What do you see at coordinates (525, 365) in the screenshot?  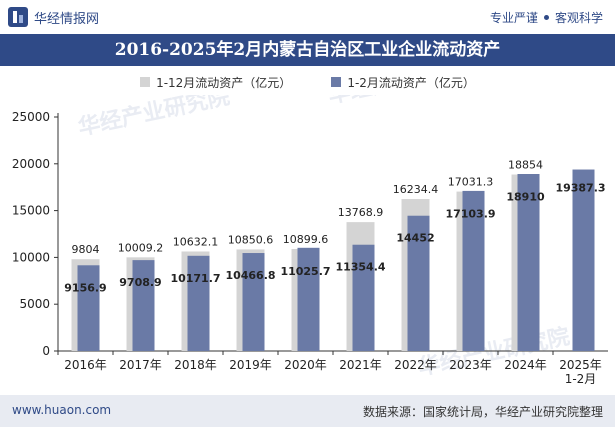 I see `x-tick-label: 2024年` at bounding box center [525, 365].